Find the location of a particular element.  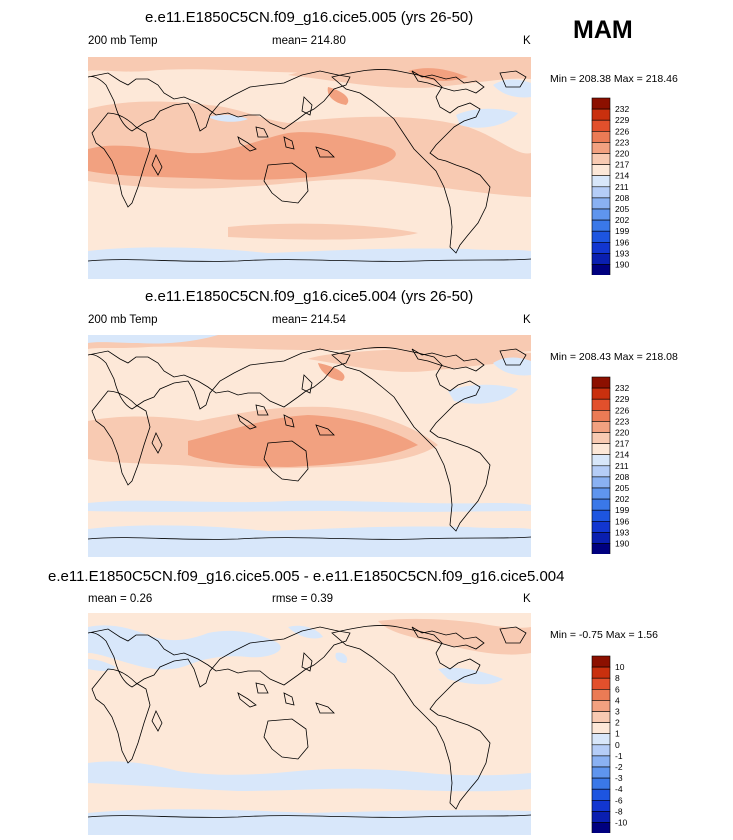

colorbar-tick-label: 226 is located at coordinates (622, 410).